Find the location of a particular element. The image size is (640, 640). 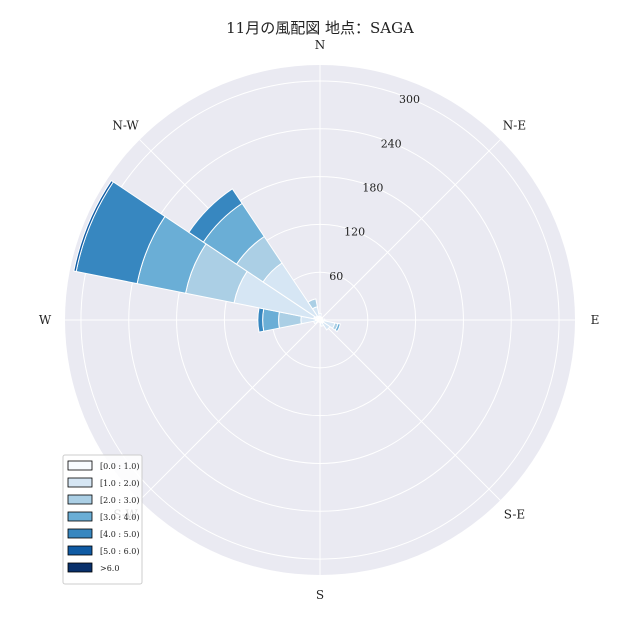

radial-tick-240: 240 is located at coordinates (391, 143).